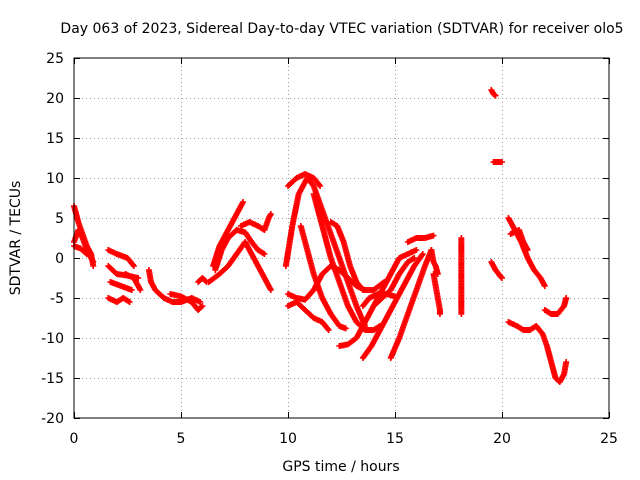 Image resolution: width=640 pixels, height=480 pixels. I want to click on y-tick-label: 15, so click(55, 139).